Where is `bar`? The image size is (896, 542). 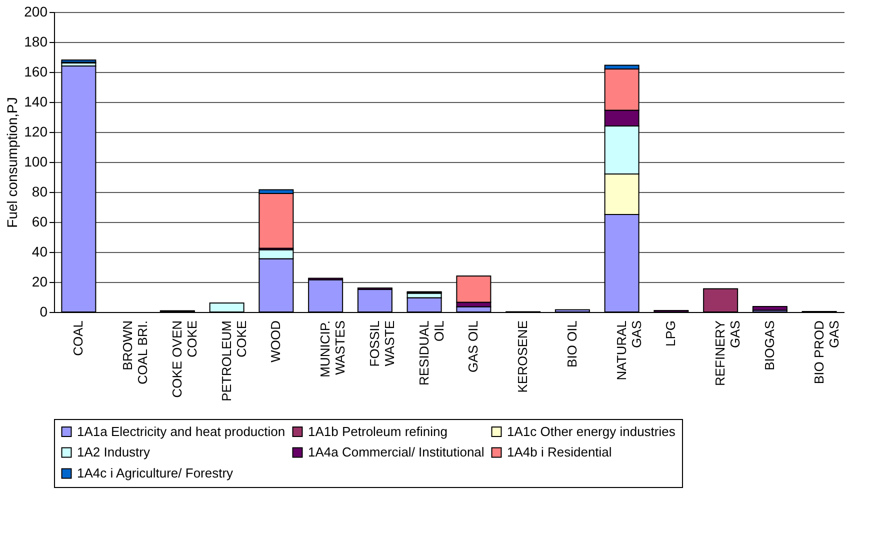
bar is located at coordinates (770, 308).